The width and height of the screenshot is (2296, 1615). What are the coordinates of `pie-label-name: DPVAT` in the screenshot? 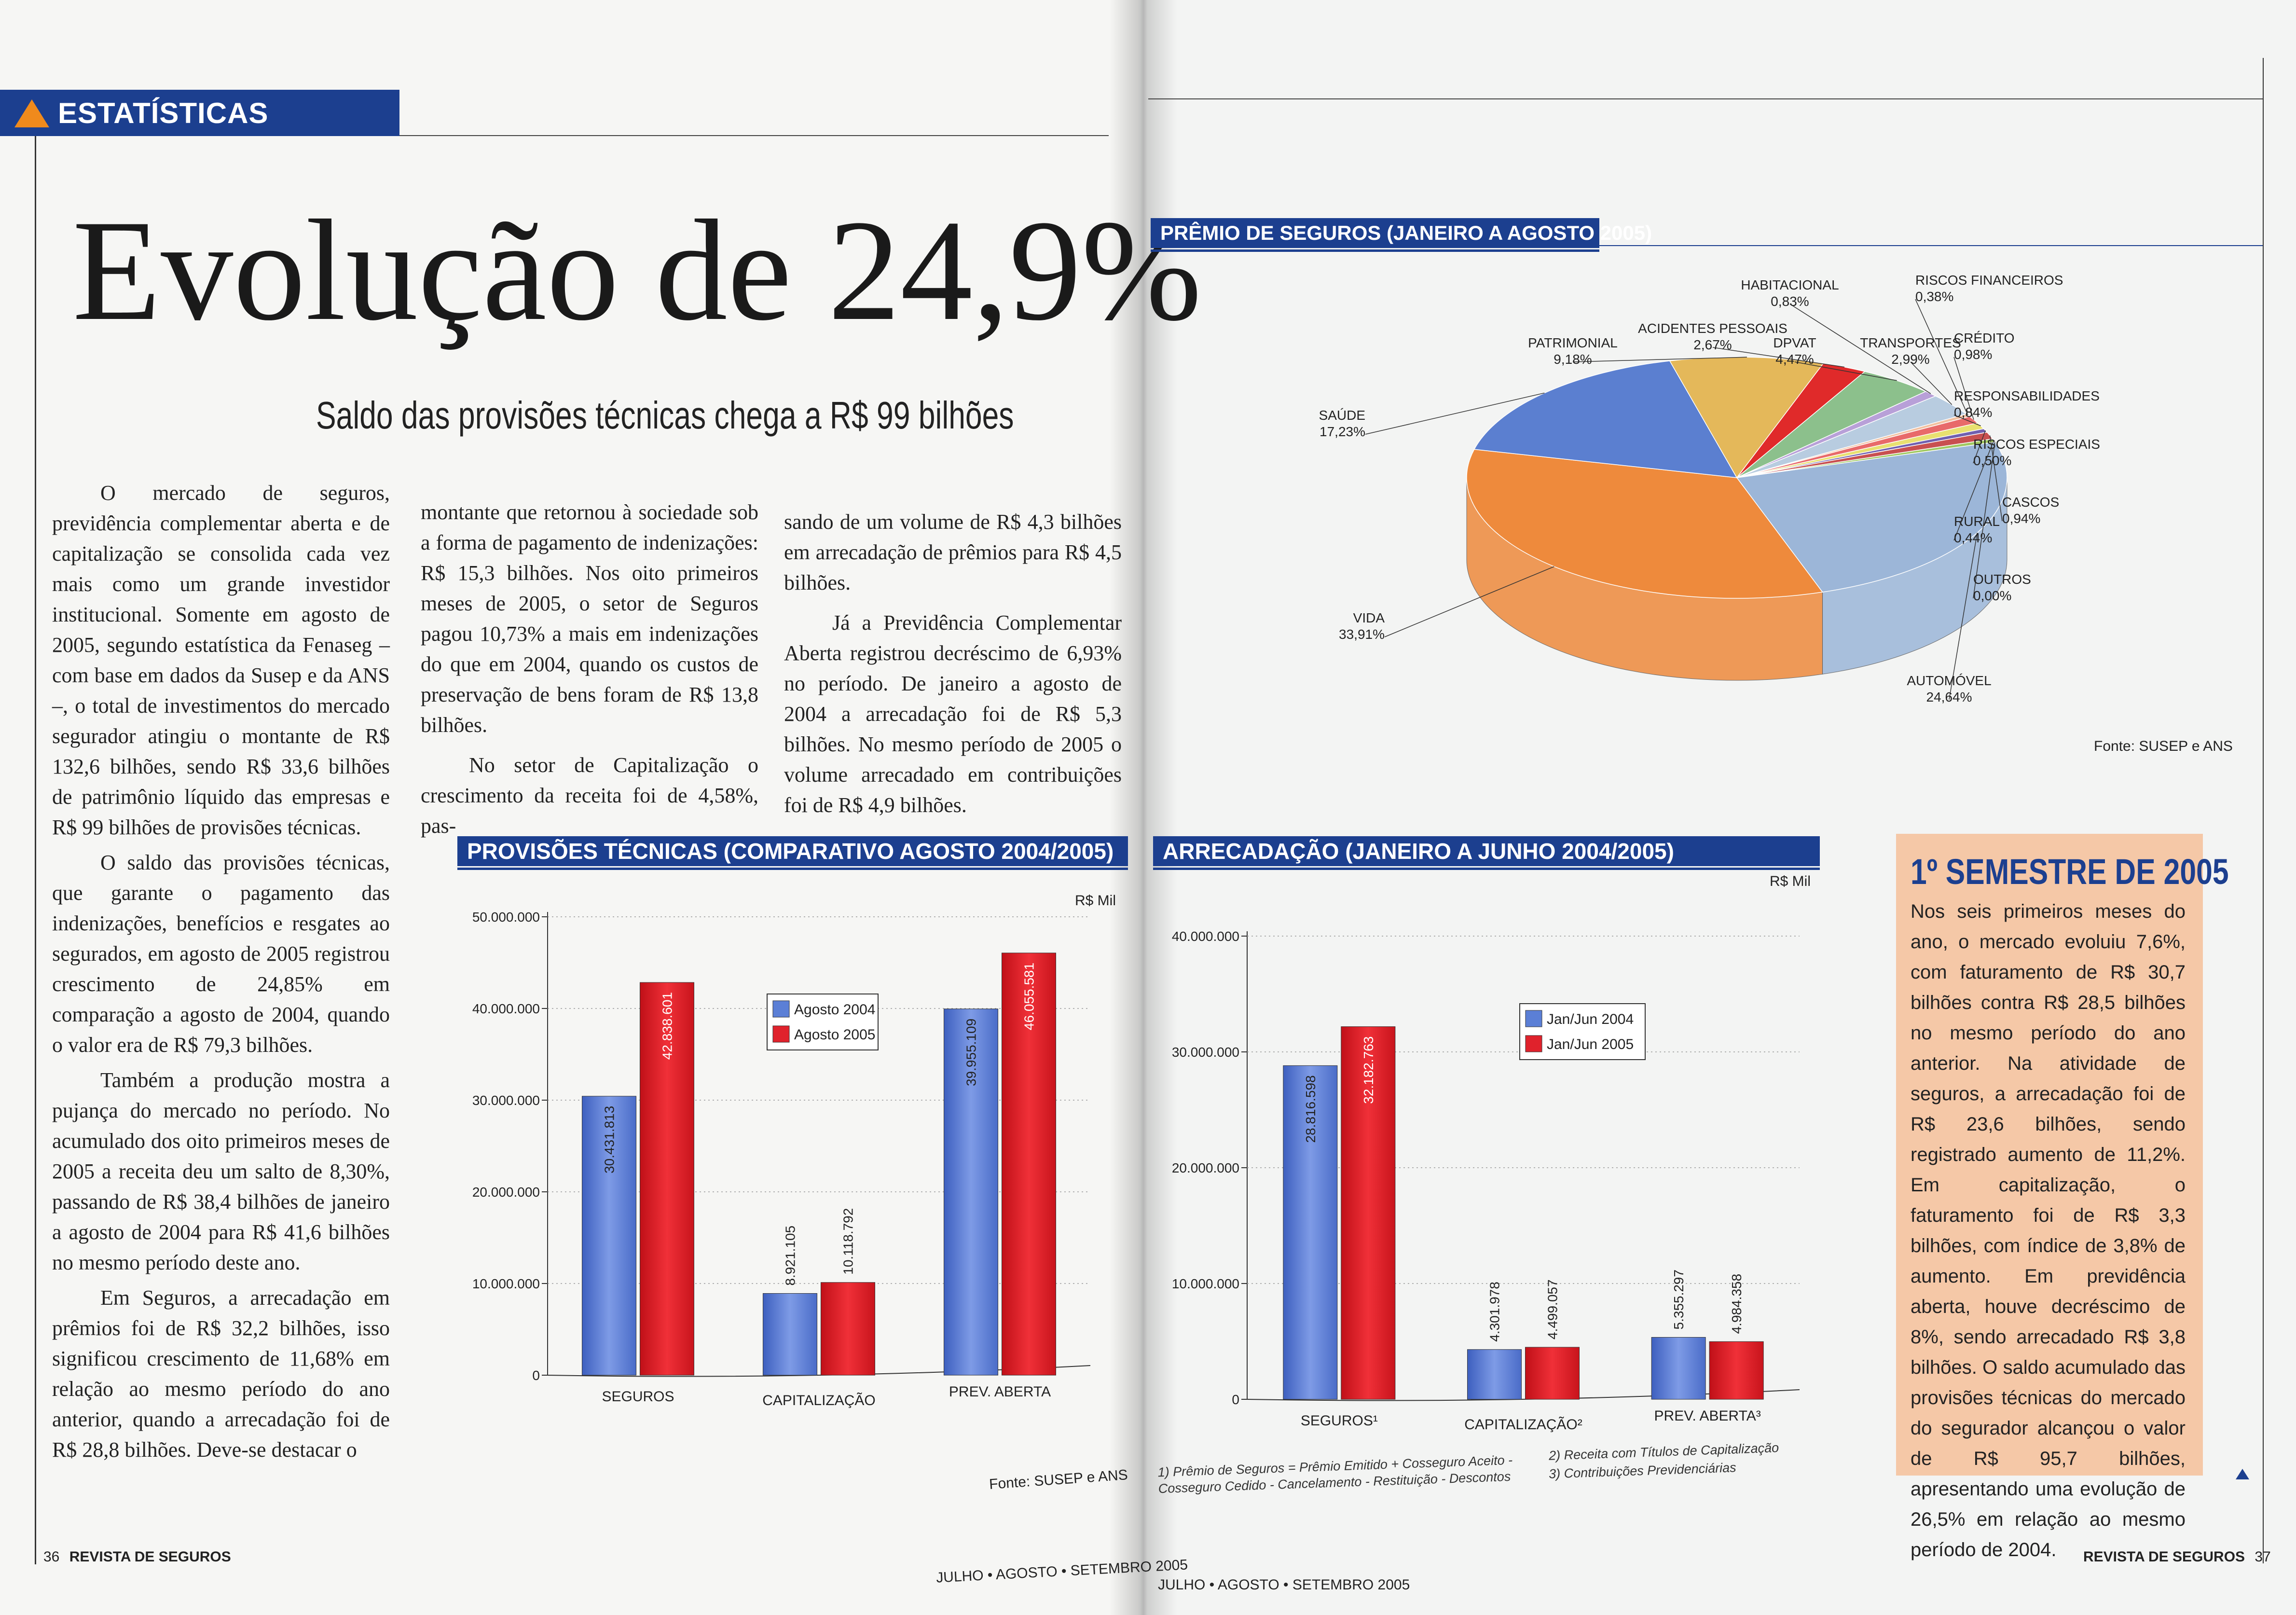 It's located at (1794, 342).